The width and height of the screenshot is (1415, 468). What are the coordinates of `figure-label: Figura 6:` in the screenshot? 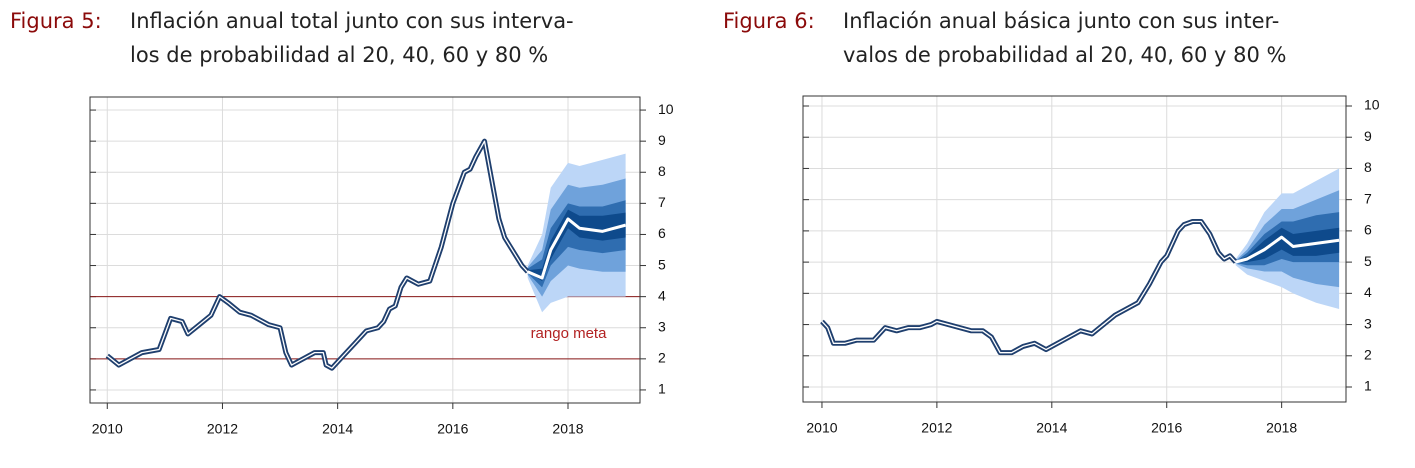 It's located at (769, 21).